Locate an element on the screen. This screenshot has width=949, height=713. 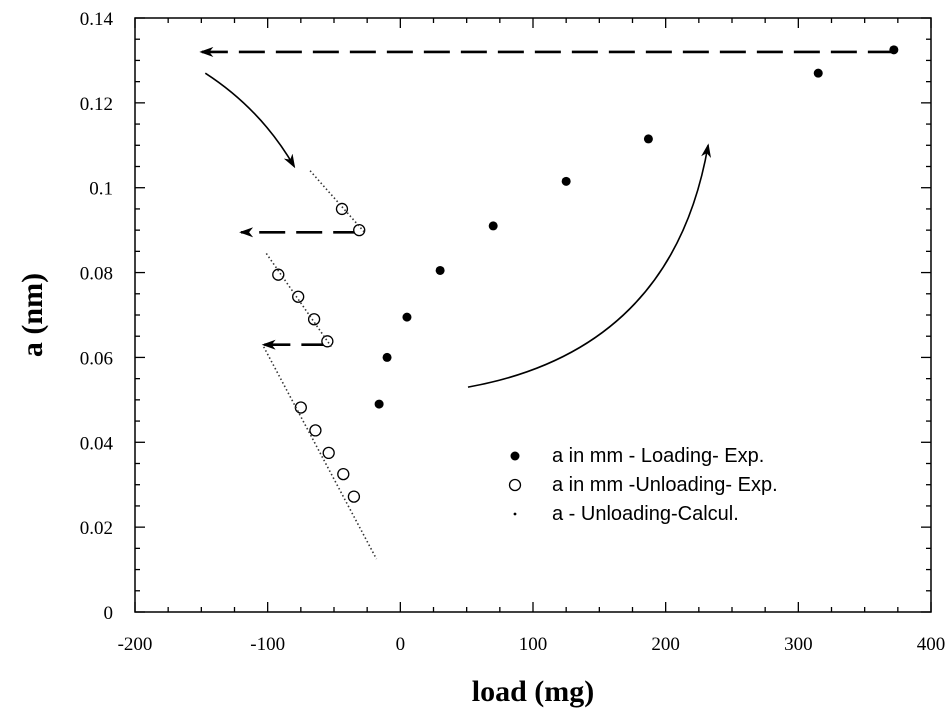
y-tick-label: 0.1 is located at coordinates (101, 189).